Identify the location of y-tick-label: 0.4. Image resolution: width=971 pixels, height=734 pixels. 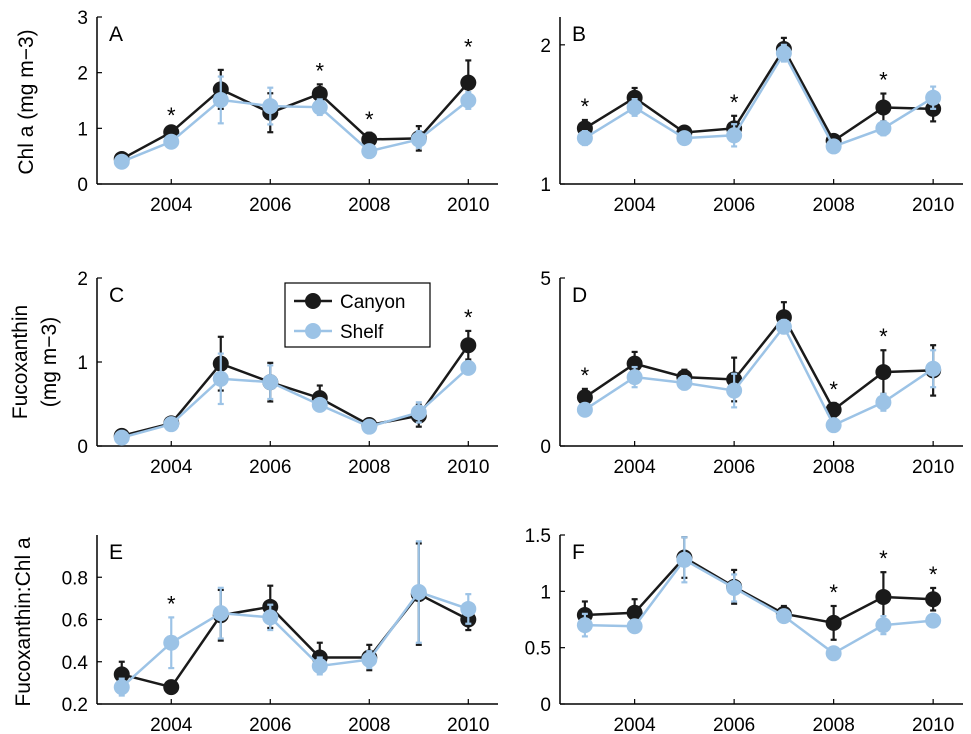
(75, 663).